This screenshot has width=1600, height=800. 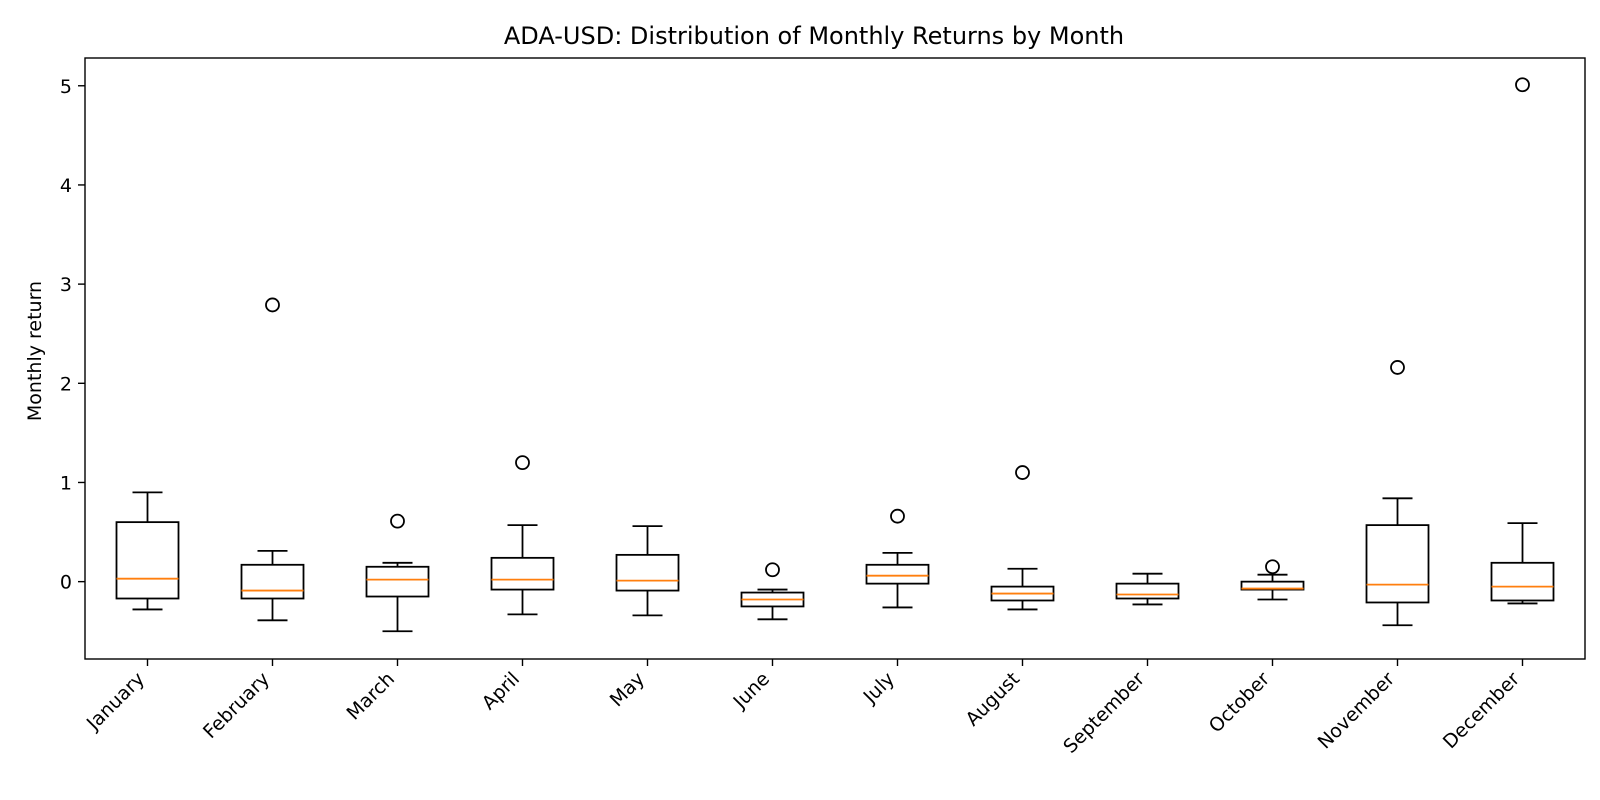 I want to click on x-tick-label: August, so click(x=992, y=699).